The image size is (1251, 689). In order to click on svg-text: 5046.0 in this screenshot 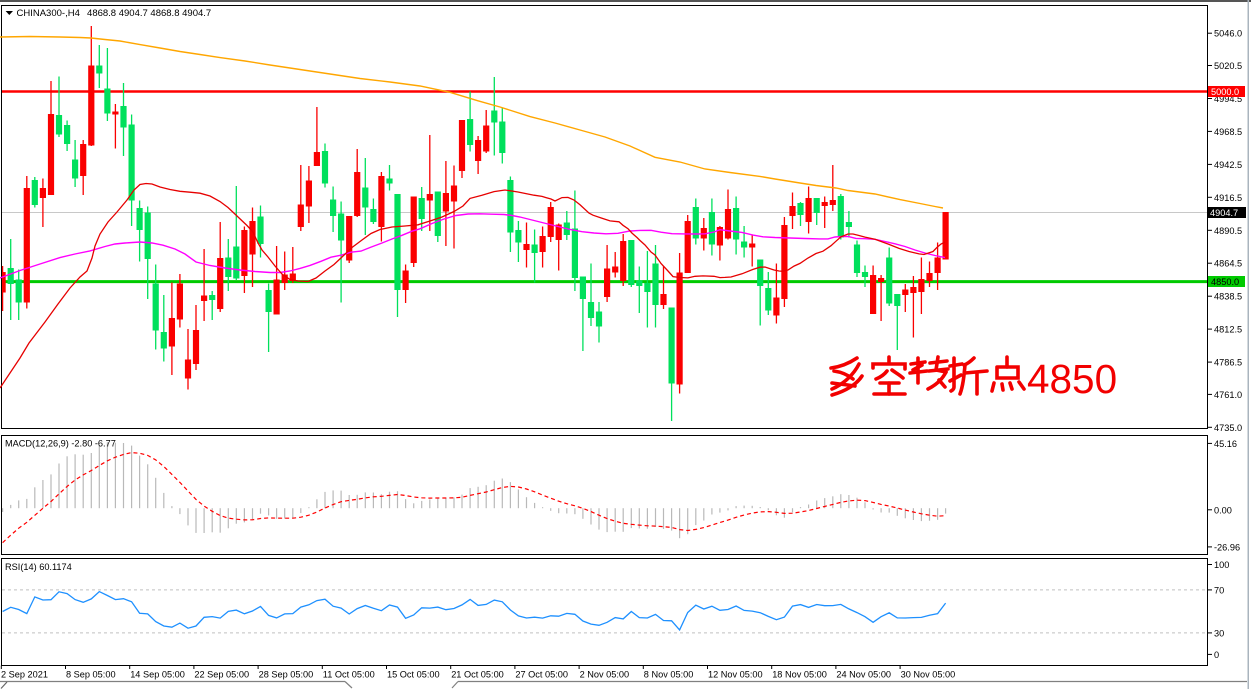, I will do `click(1228, 34)`.